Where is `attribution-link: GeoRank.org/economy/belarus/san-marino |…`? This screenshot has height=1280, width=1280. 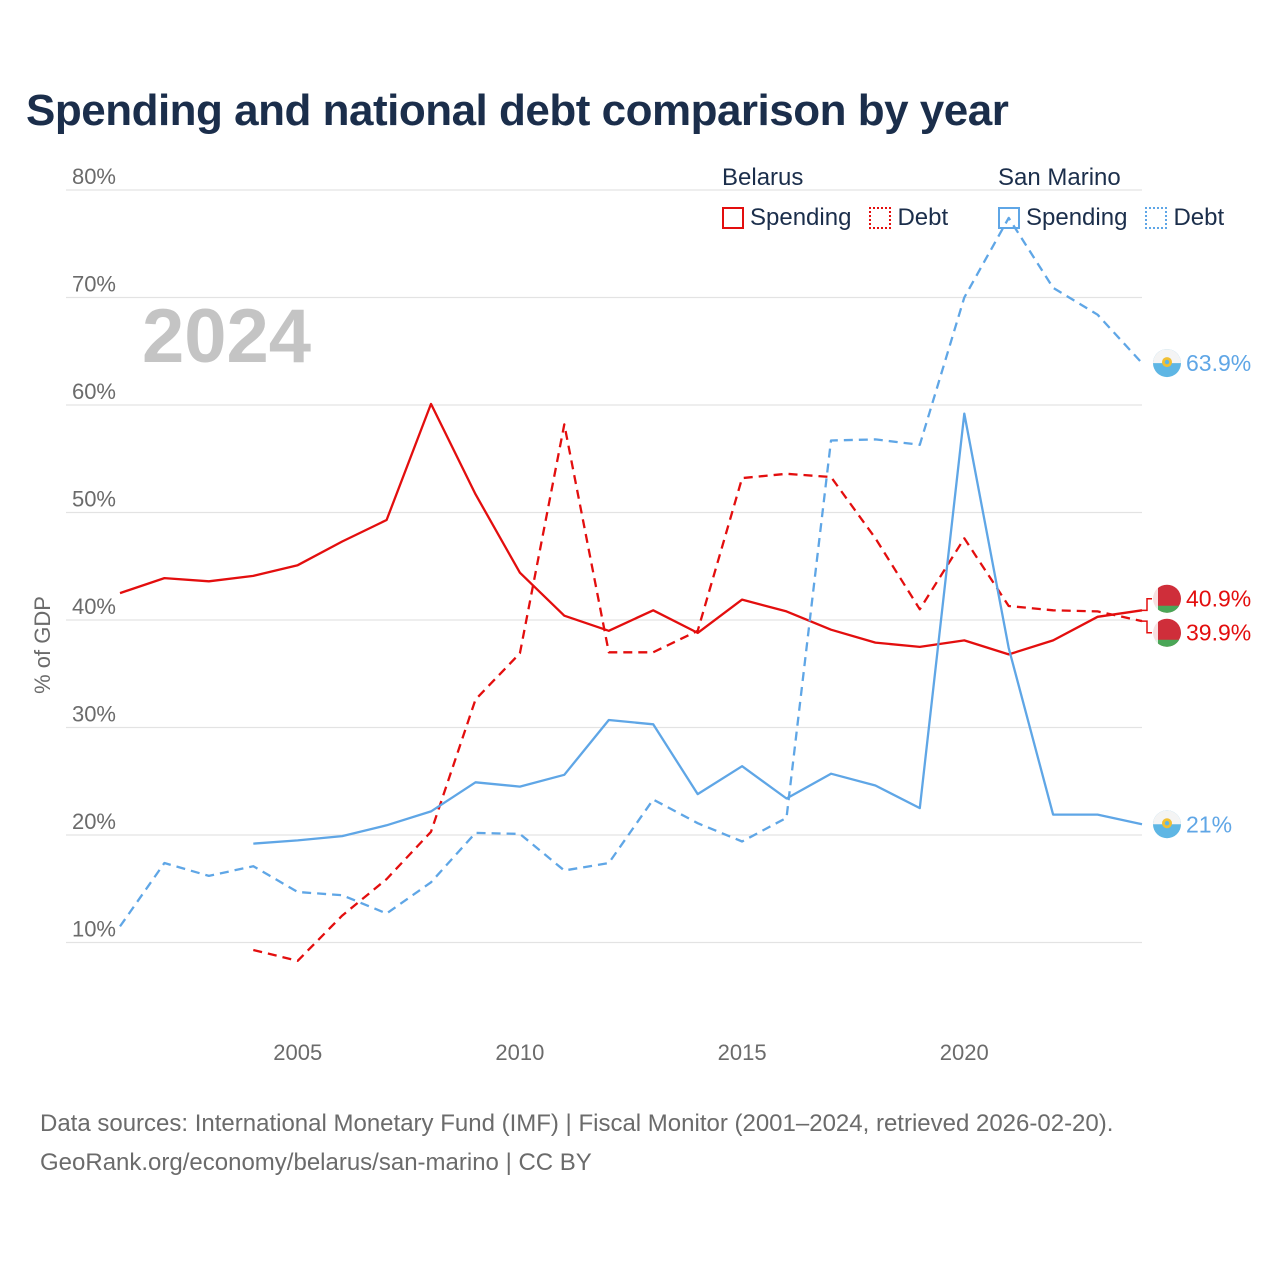 attribution-link: GeoRank.org/economy/belarus/san-marino |… is located at coordinates (316, 1162).